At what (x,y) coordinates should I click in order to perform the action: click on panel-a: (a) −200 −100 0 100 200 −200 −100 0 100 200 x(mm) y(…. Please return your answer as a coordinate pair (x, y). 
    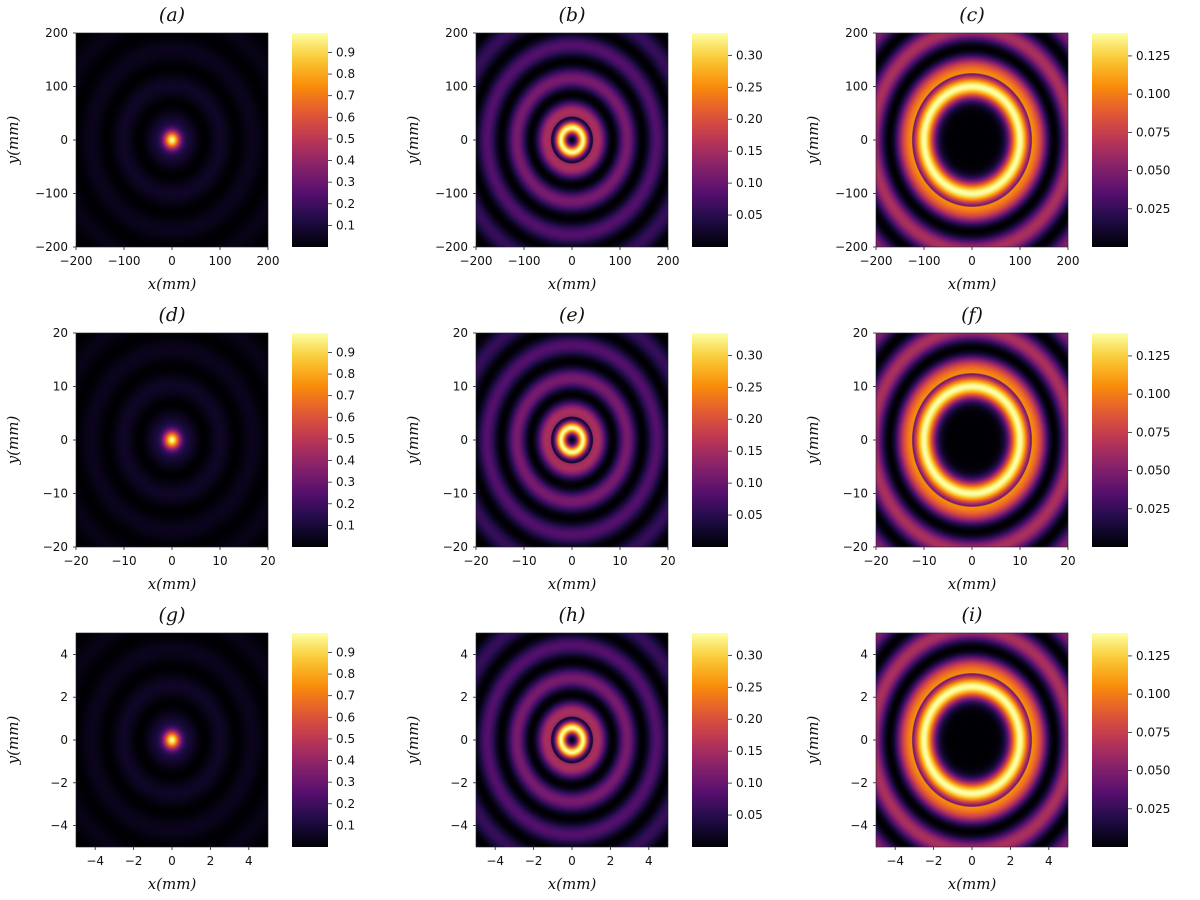
    Looking at the image, I should click on (179, 148).